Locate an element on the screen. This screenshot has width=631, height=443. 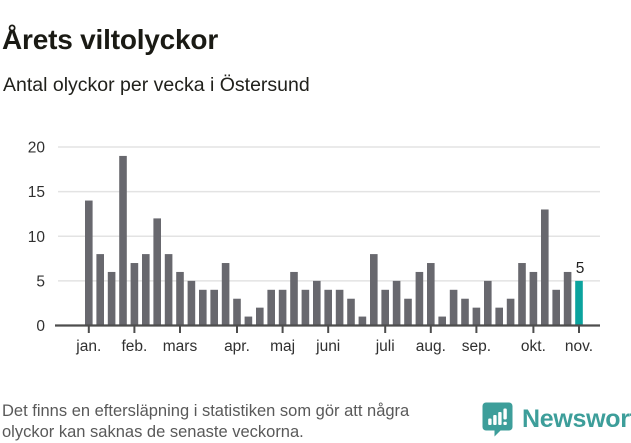
x-tick-label-sep.: sep. is located at coordinates (476, 346).